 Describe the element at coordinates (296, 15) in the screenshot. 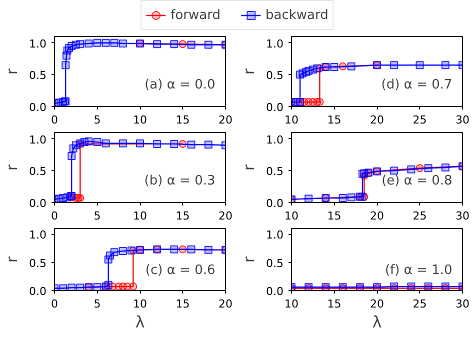

I see `legend-label: backward` at that location.